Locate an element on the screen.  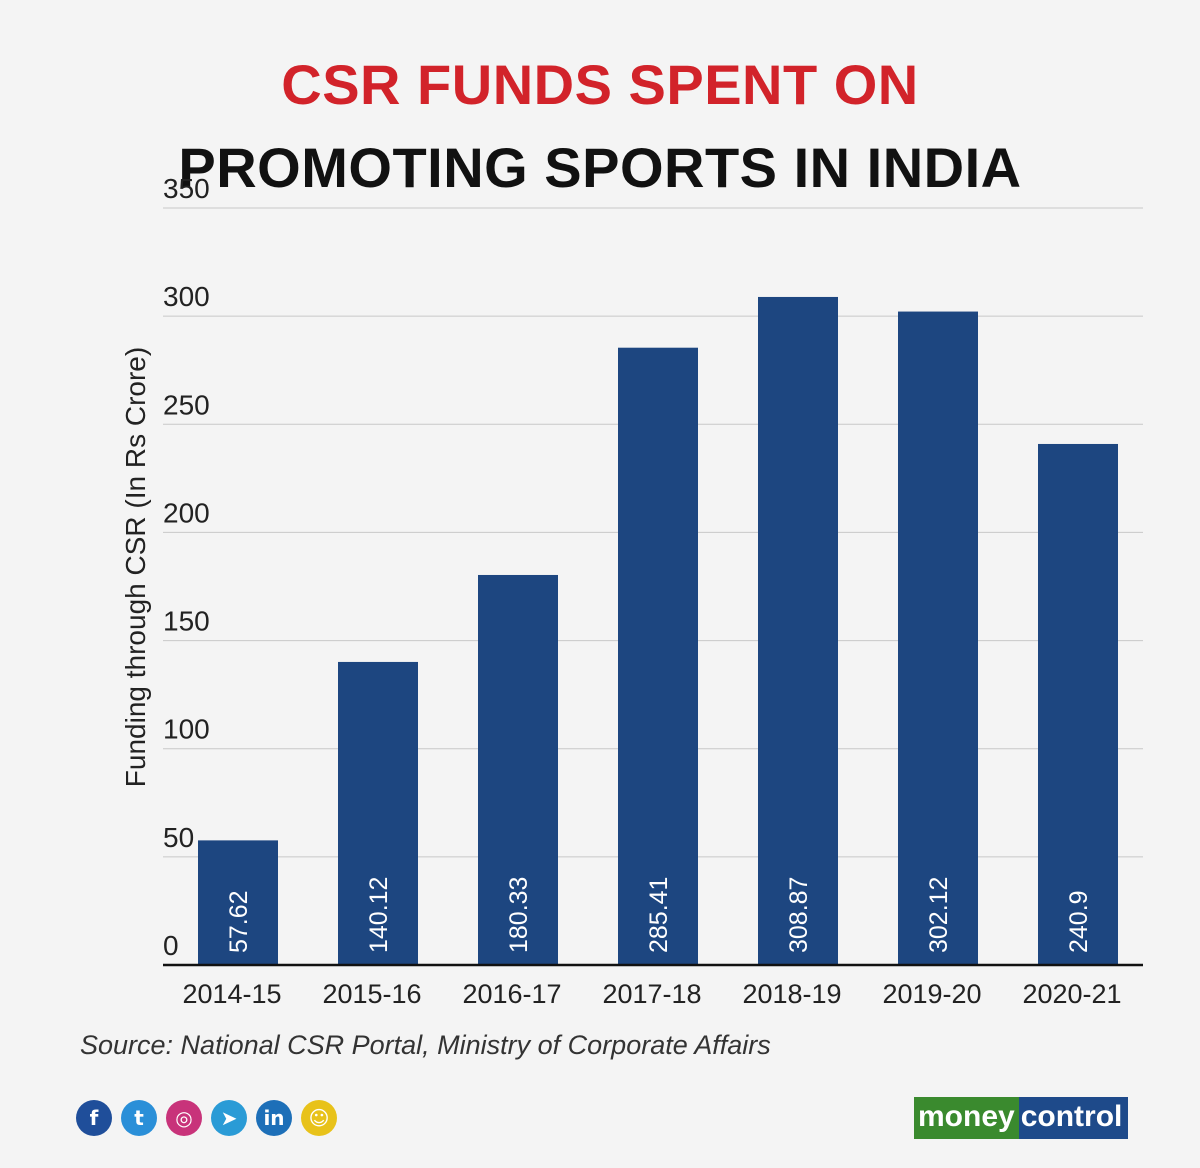
bar-value-label: 302.12 is located at coordinates (939, 915).